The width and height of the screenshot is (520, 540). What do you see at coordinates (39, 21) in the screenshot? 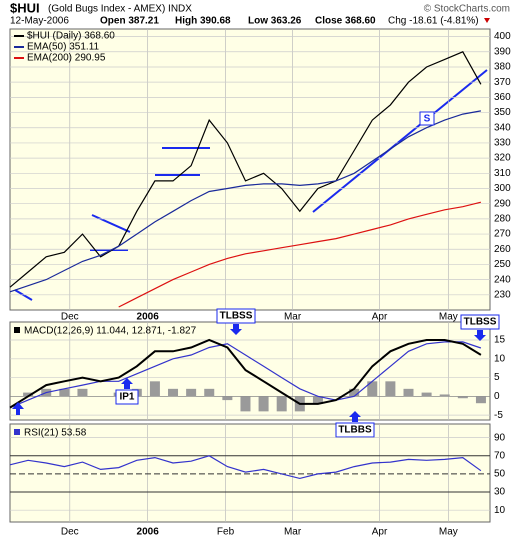
I see `date: 12-May-2006` at bounding box center [39, 21].